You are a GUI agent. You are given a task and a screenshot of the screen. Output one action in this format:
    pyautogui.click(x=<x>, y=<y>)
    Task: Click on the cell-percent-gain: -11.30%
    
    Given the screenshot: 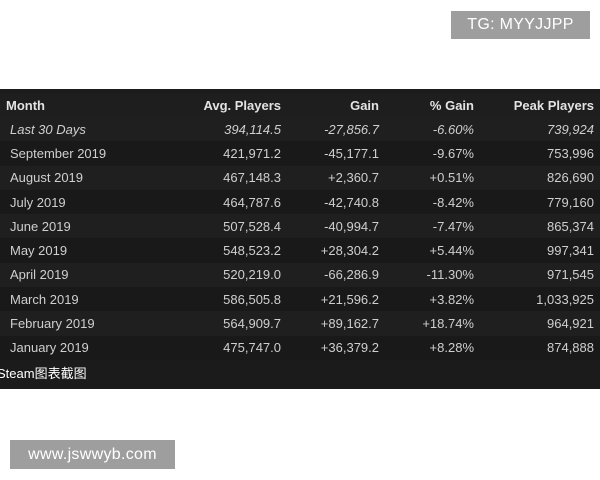 What is the action you would take?
    pyautogui.click(x=434, y=275)
    